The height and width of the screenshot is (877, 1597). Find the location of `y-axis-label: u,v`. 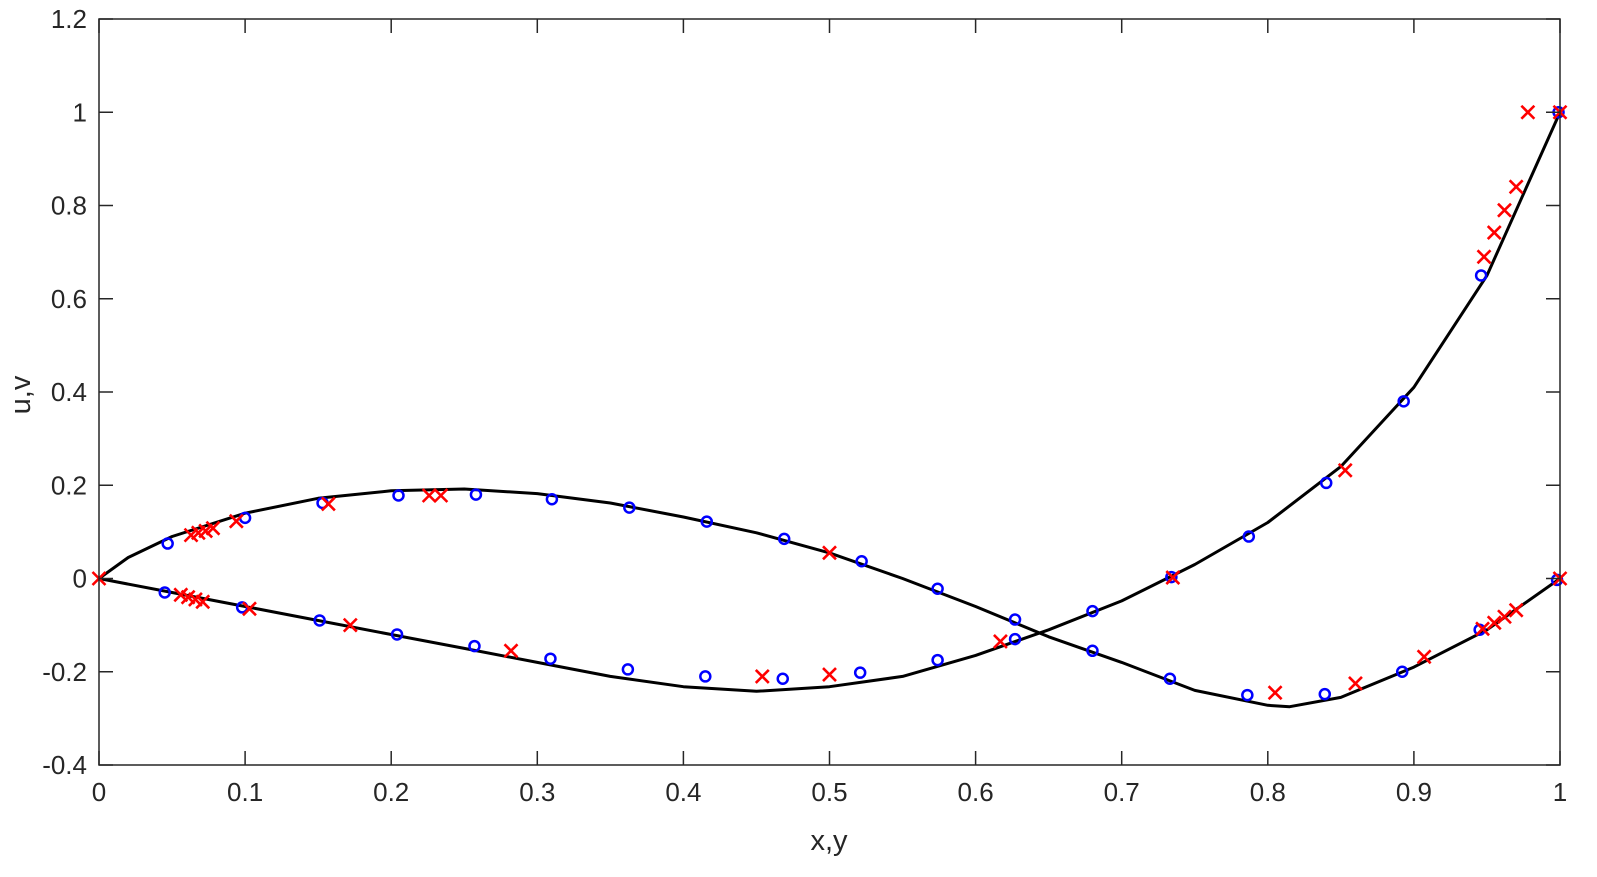

y-axis-label: u,v is located at coordinates (21, 394).